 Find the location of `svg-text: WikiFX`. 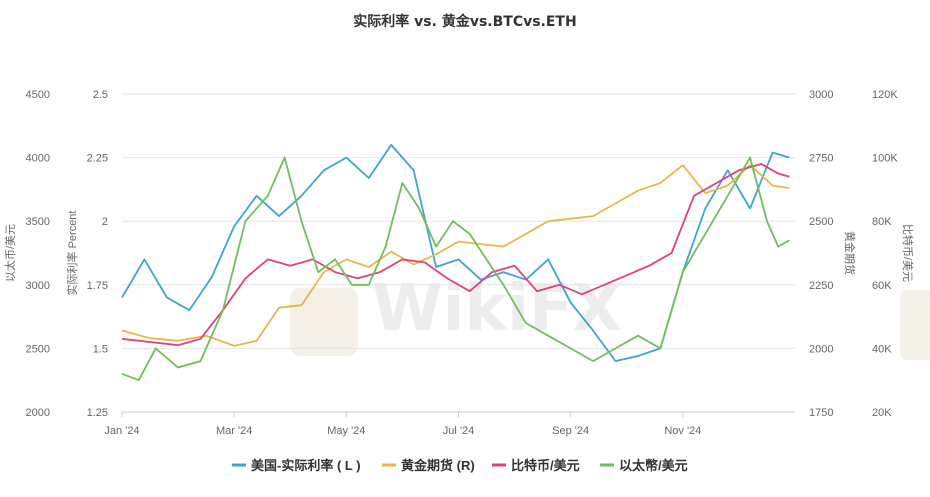

svg-text: WikiFX is located at coordinates (497, 309).